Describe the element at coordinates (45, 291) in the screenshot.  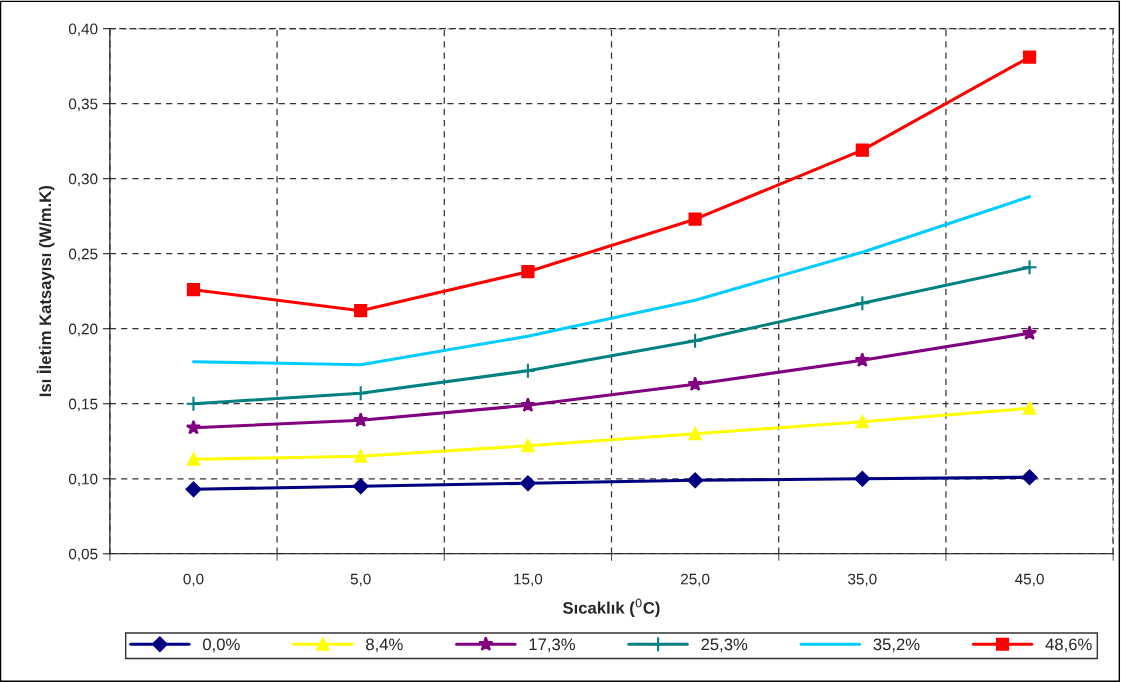
I see `y-axis-title: Isı İletim Katsayısı (W/m.K)` at that location.